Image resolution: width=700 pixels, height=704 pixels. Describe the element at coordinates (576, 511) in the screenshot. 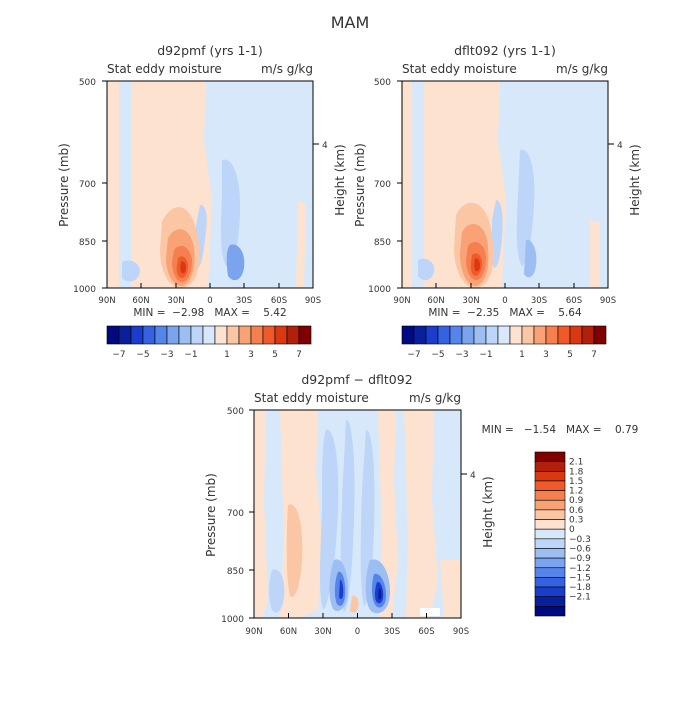

I see `colorbar-label: 0.6` at that location.